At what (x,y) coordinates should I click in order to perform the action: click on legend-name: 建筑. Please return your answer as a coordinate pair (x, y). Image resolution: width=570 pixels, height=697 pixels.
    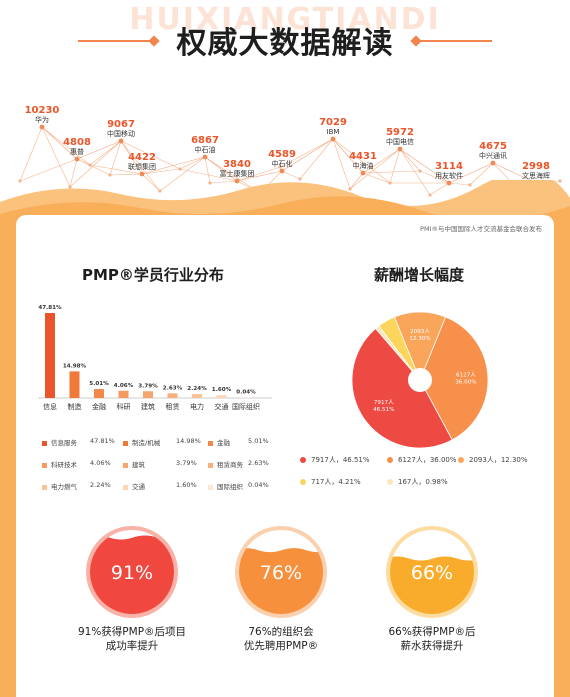
    Looking at the image, I should click on (138, 465).